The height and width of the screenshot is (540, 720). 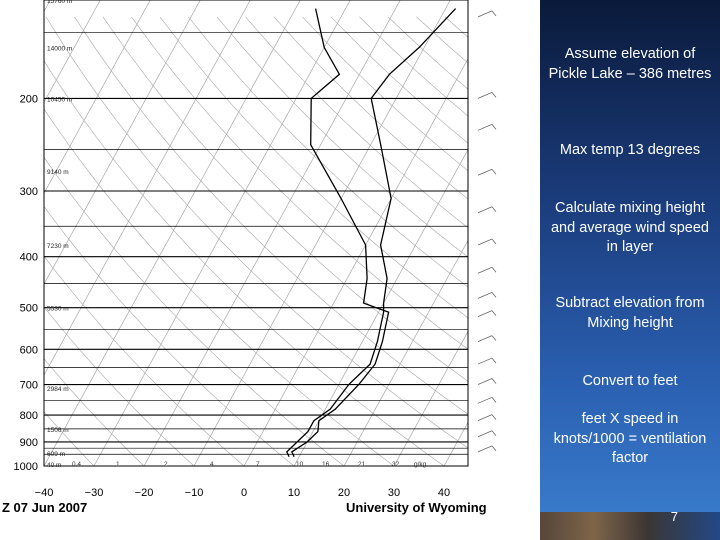 What do you see at coordinates (394, 493) in the screenshot?
I see `x-tick-label: 30` at bounding box center [394, 493].